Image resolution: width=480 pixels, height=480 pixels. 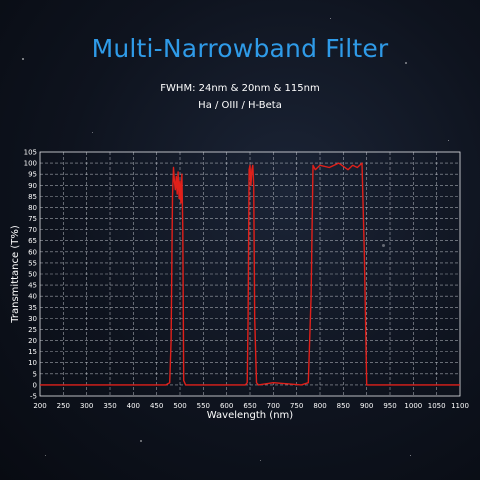 I want to click on y-tick-label: 60, so click(x=32, y=252).